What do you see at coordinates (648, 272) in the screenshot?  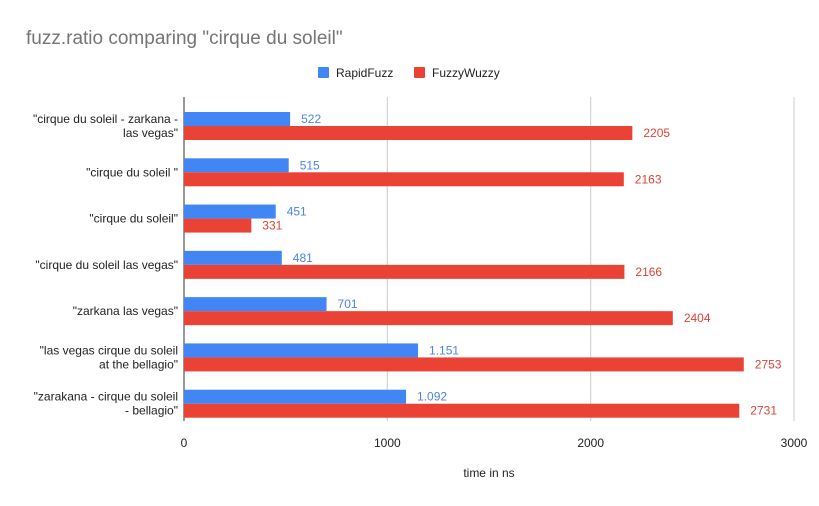 I see `data-label-fuzzywuzzy: 2166` at bounding box center [648, 272].